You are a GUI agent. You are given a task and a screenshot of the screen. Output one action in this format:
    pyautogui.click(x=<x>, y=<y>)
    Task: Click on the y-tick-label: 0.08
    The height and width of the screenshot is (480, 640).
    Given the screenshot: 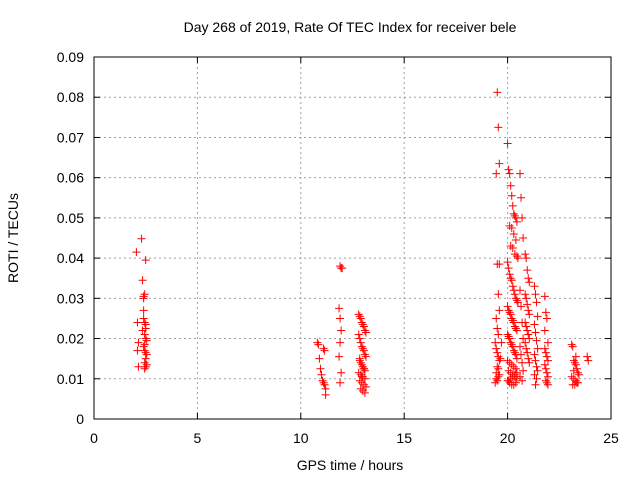 What is the action you would take?
    pyautogui.click(x=70, y=97)
    